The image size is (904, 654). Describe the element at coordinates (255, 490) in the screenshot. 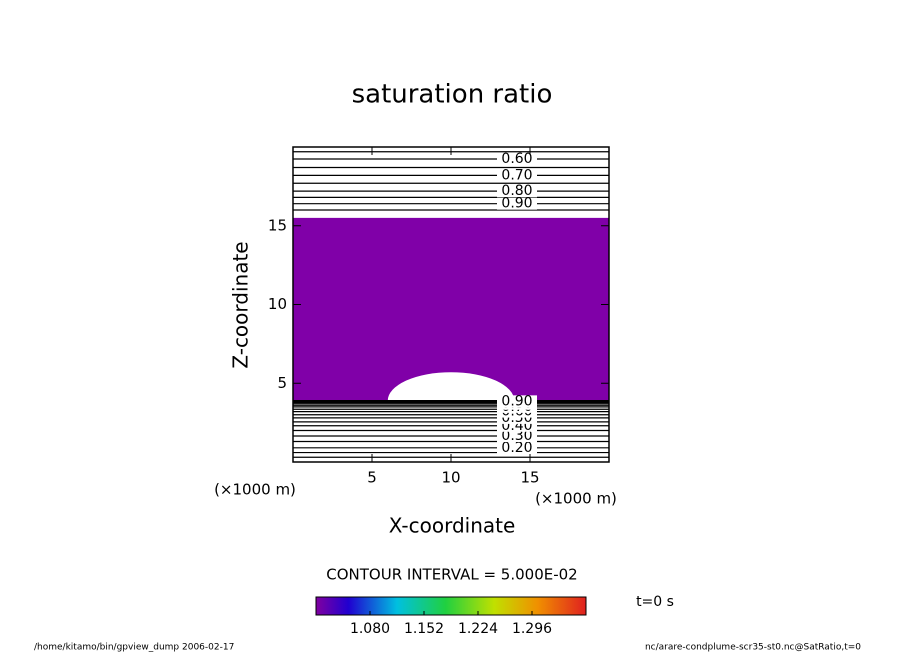

I see `y-unit: (×1000 m)` at that location.